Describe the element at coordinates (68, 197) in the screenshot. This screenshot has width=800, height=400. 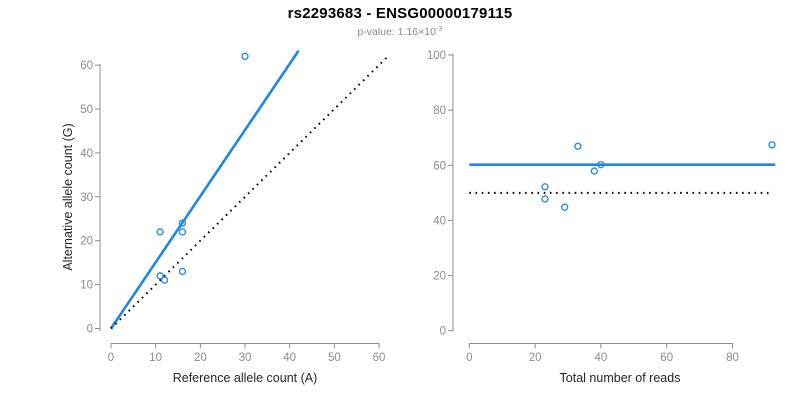
I see `left-y-axis-title: Alternative allele count (G)` at that location.